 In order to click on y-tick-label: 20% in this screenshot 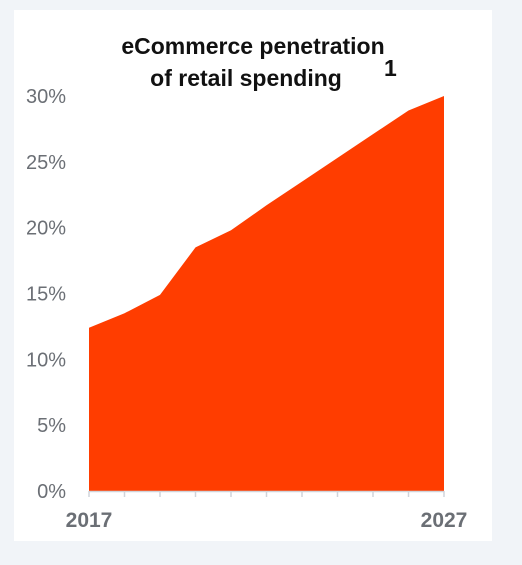, I will do `click(46, 229)`.